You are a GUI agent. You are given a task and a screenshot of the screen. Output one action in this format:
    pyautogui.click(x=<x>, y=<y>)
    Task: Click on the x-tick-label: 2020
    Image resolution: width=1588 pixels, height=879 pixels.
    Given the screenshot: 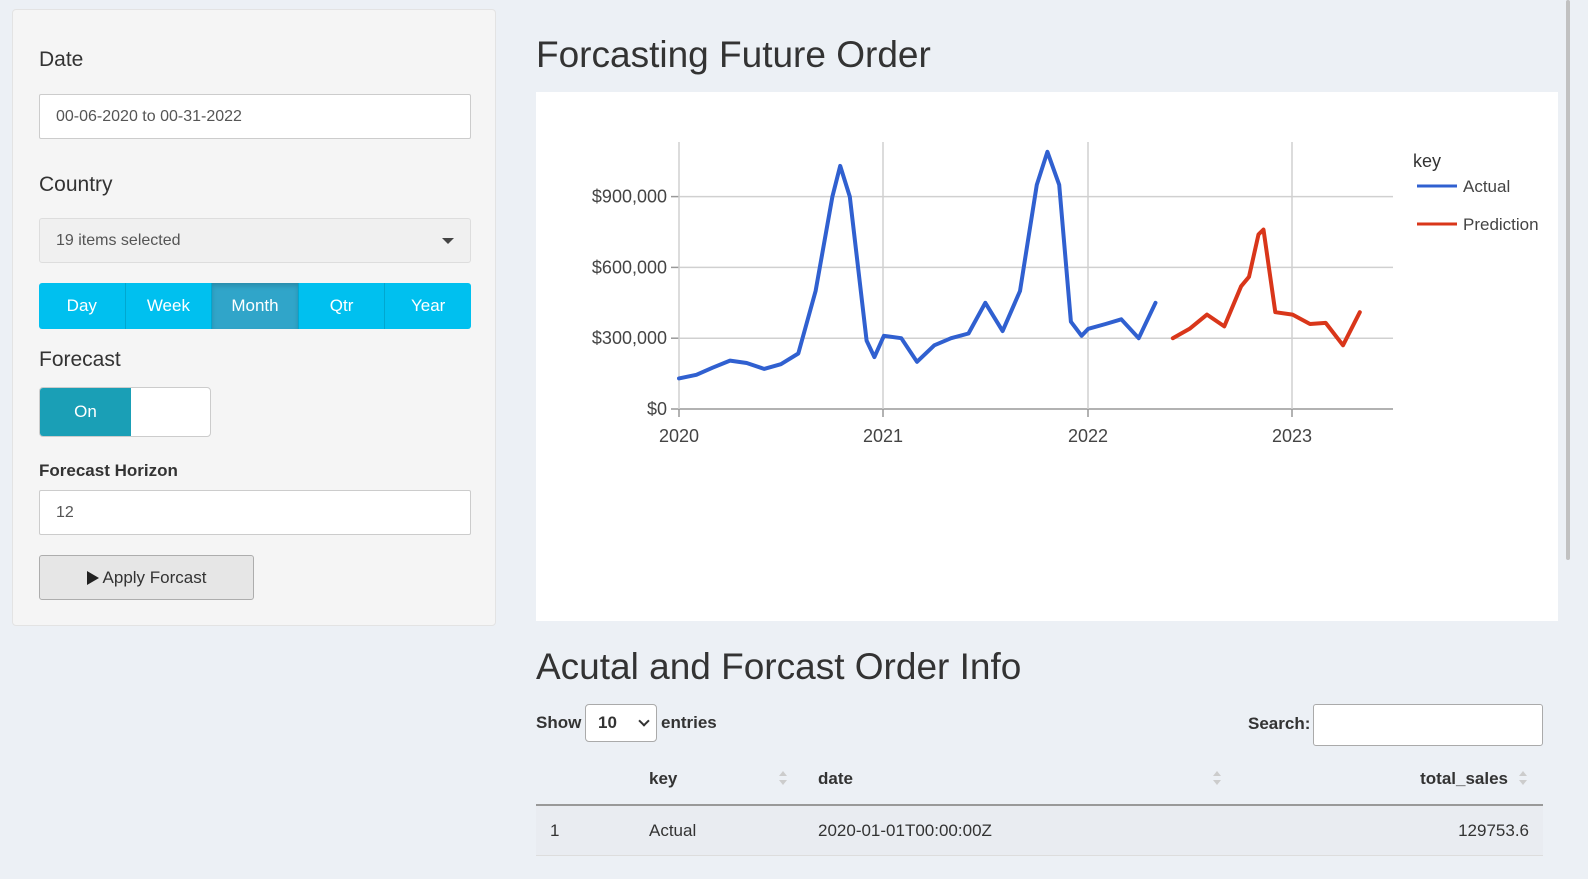 What is the action you would take?
    pyautogui.click(x=679, y=436)
    